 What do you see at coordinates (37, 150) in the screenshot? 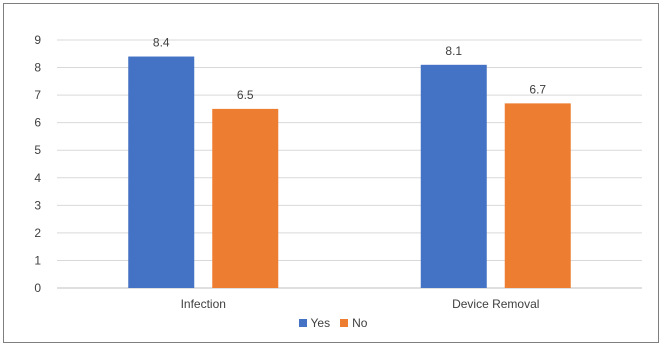
I see `y-tick-label: 5` at bounding box center [37, 150].